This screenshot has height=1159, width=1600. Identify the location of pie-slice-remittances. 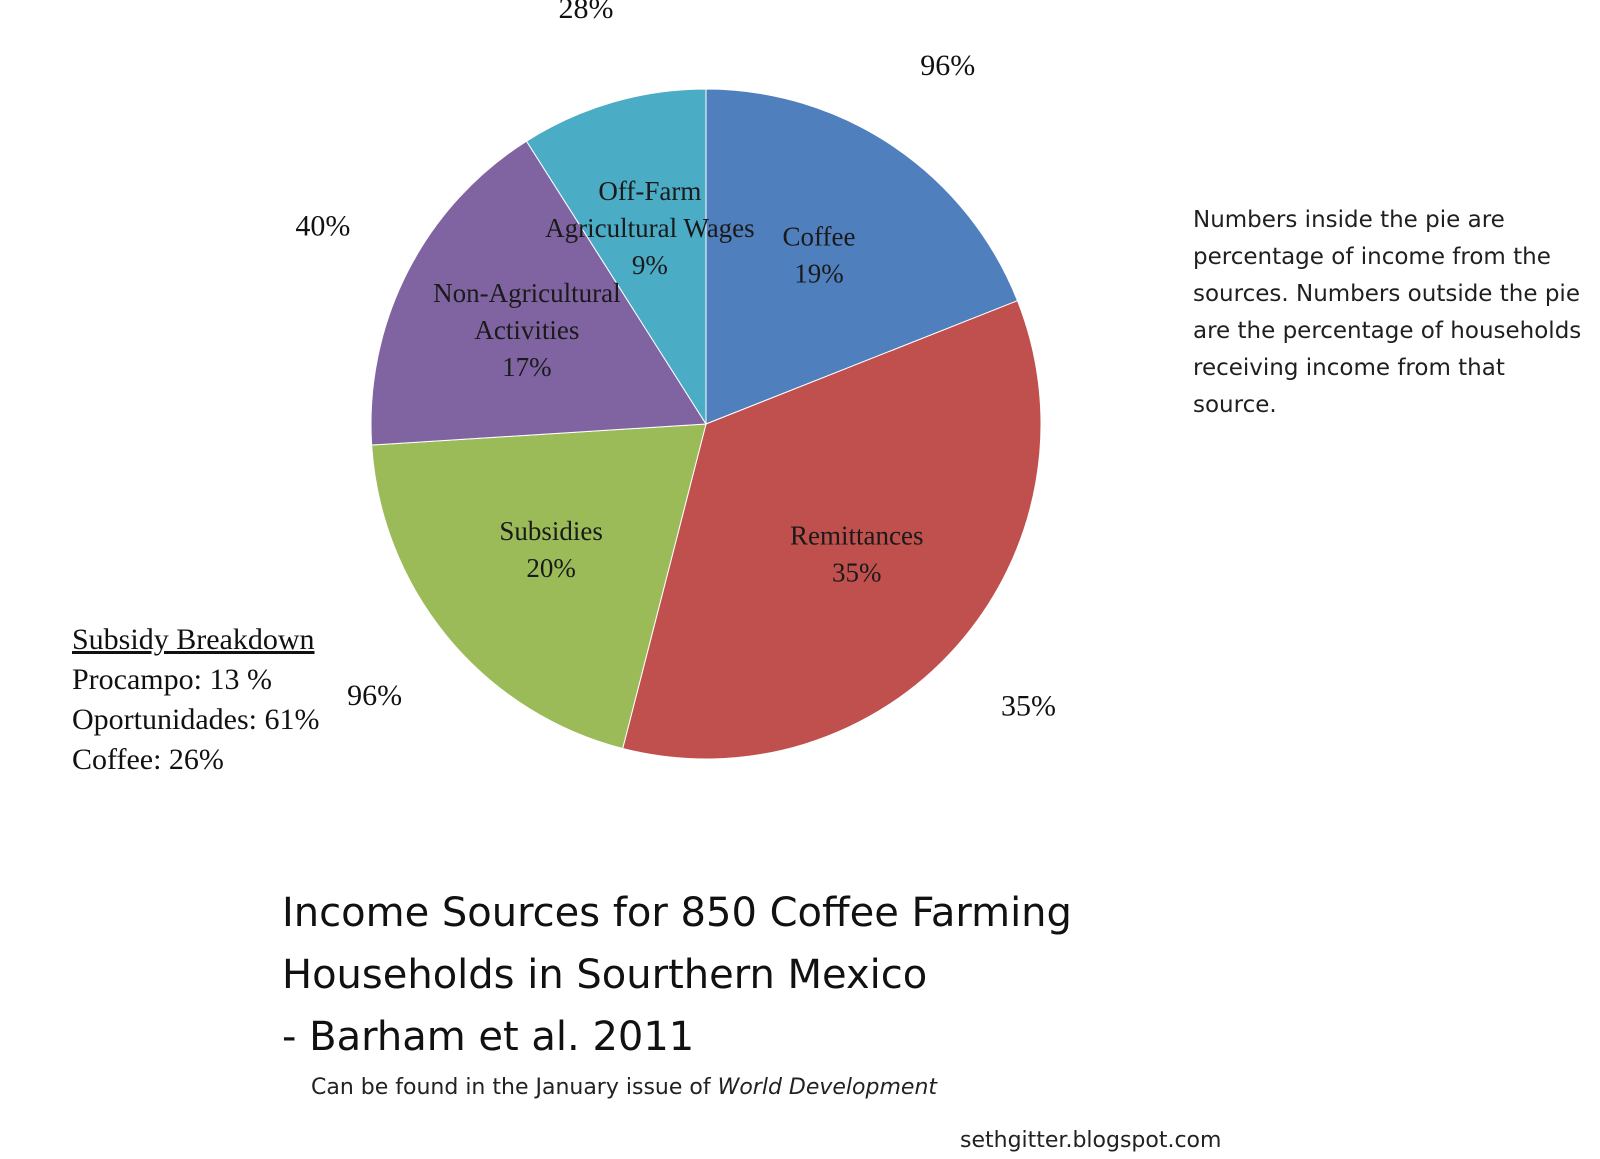
(832, 530).